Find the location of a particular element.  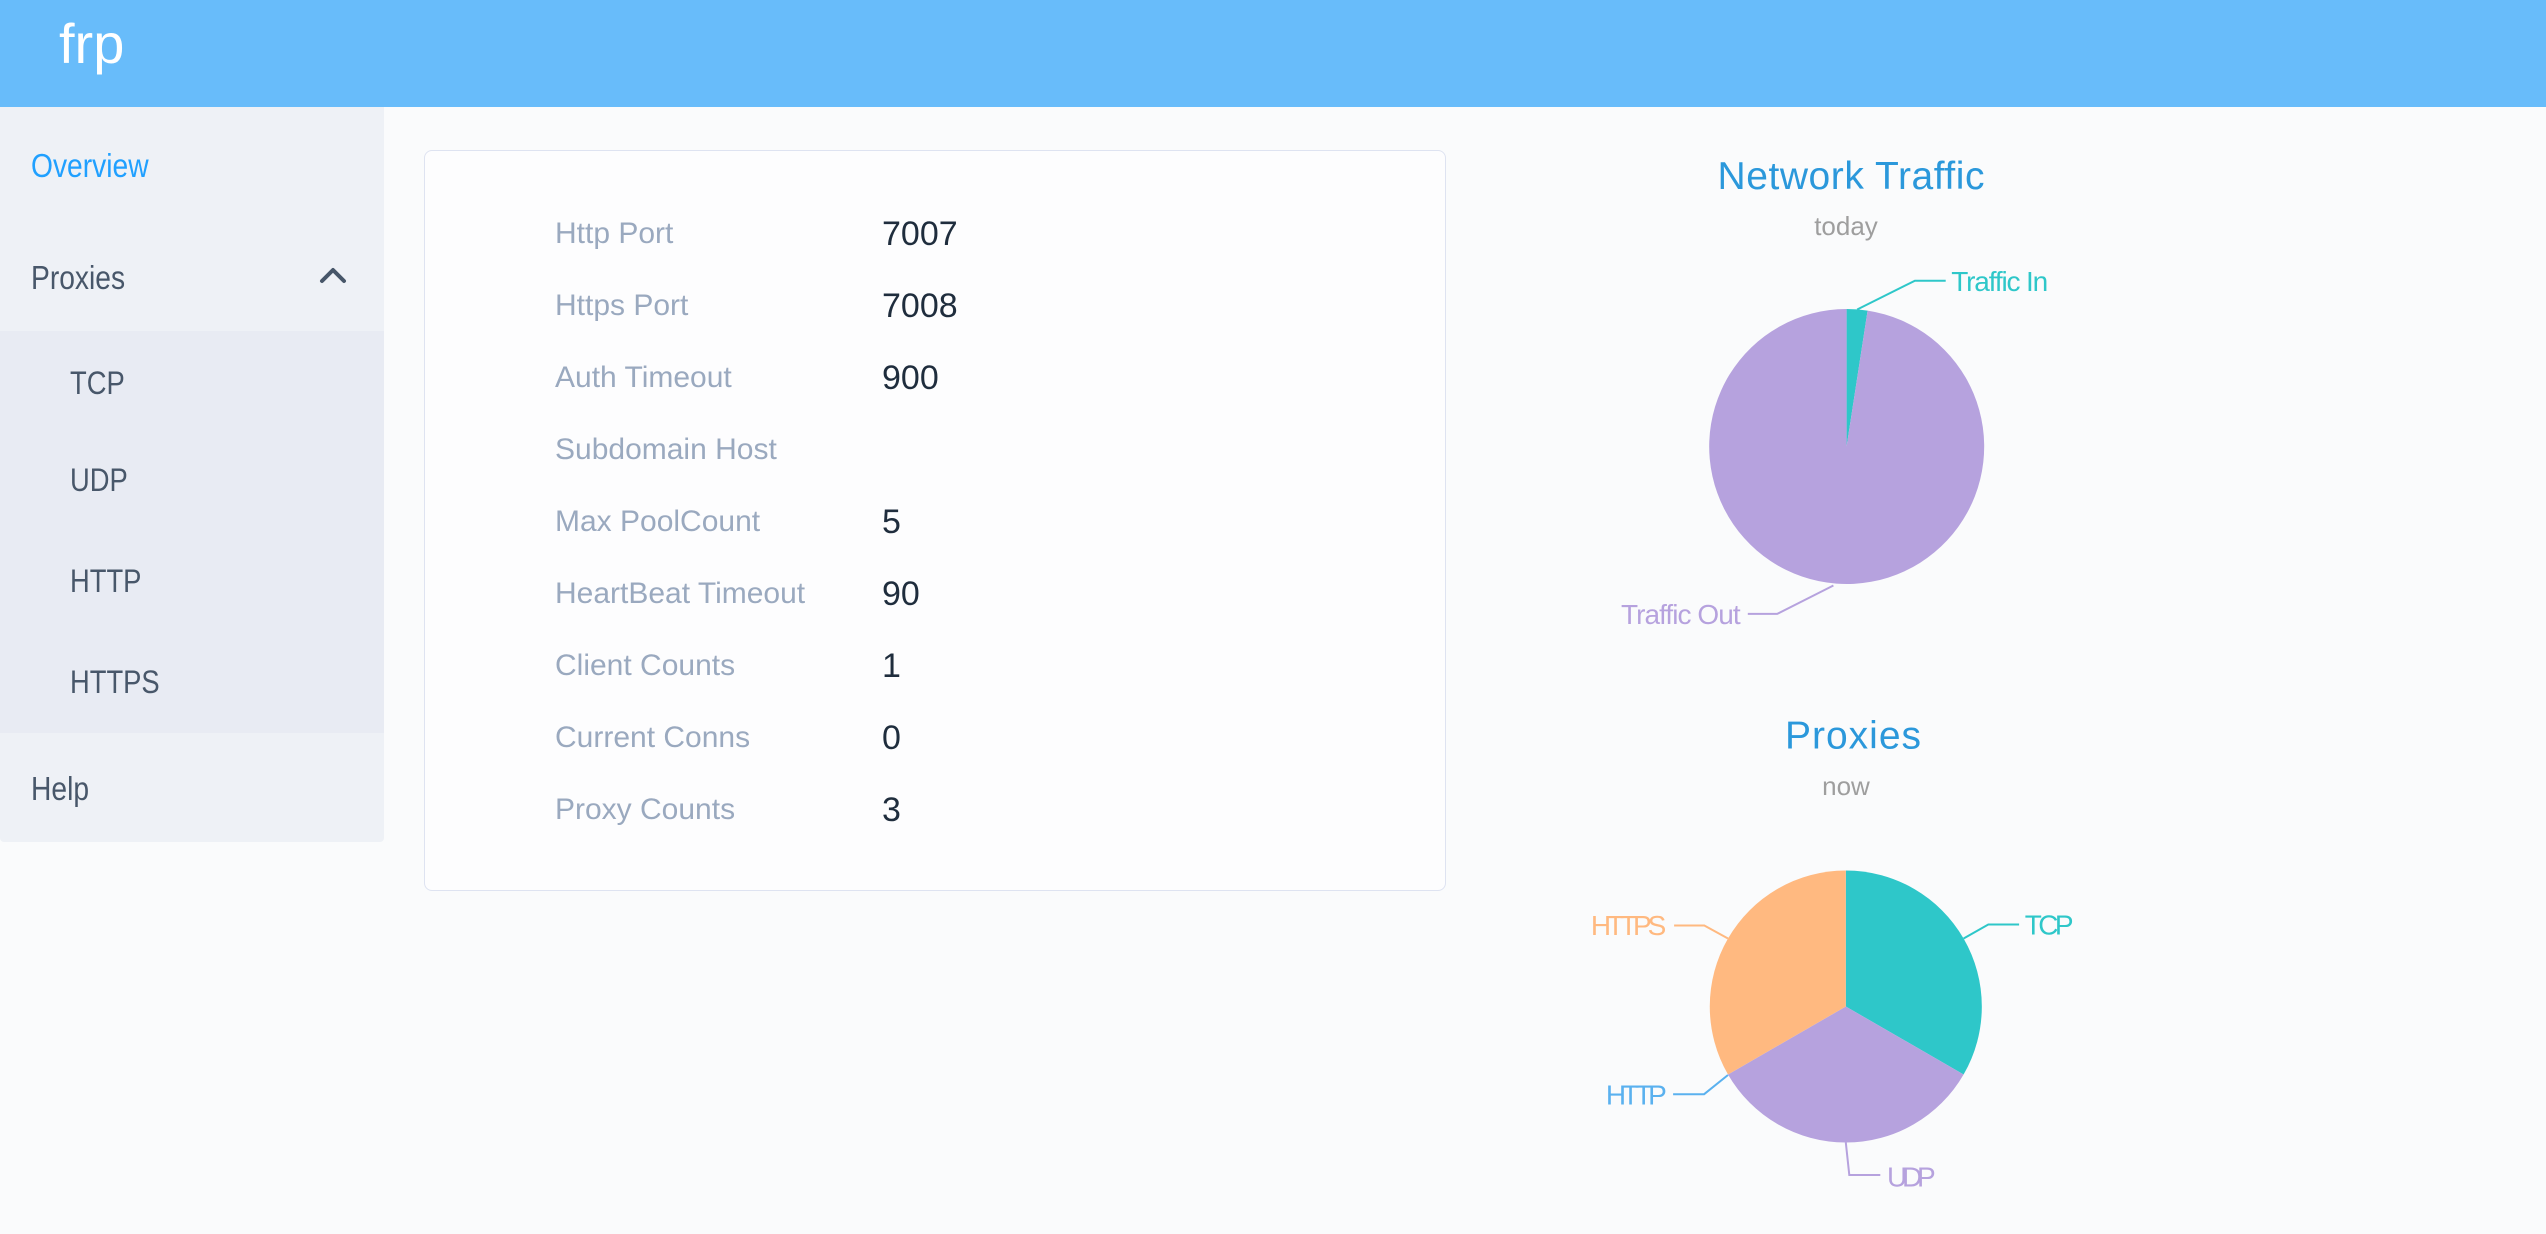

svg-text: Traffic Out is located at coordinates (1681, 614).